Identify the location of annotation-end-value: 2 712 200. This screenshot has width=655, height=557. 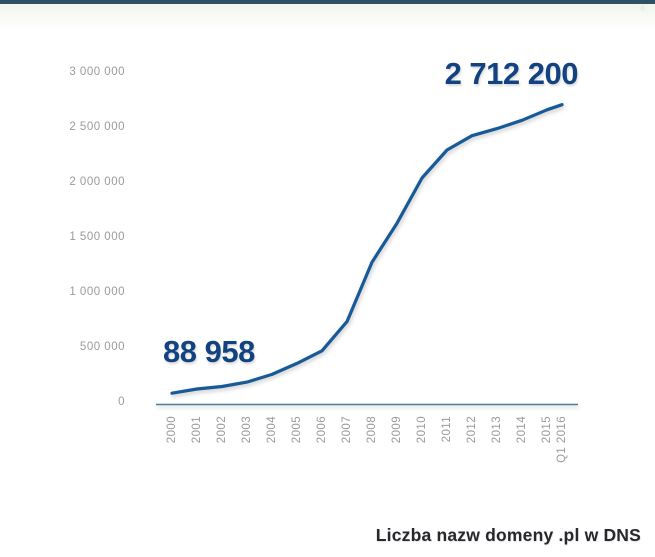
(511, 73).